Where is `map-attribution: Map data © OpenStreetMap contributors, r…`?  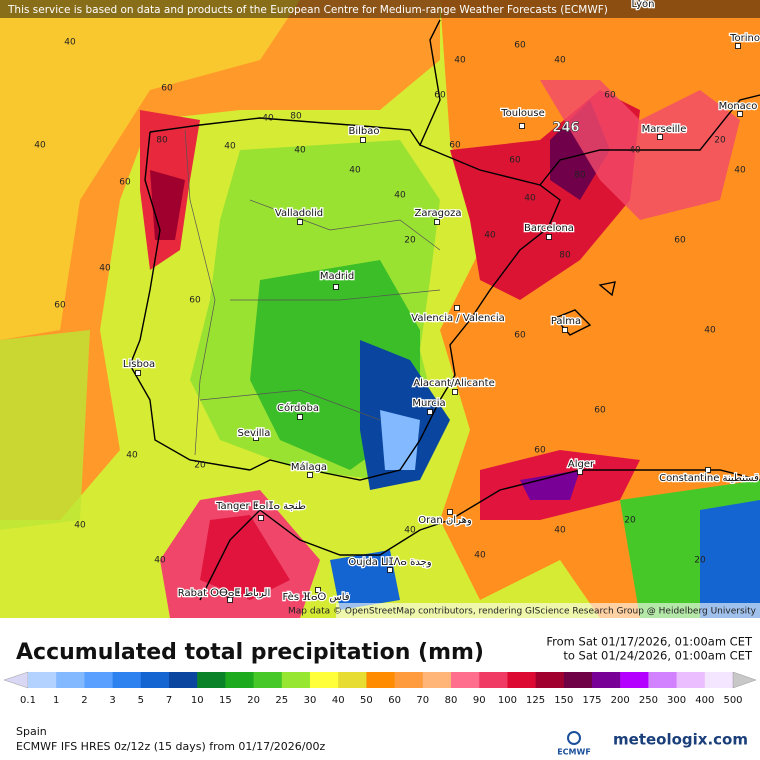 map-attribution: Map data © OpenStreetMap contributors, r… is located at coordinates (522, 612).